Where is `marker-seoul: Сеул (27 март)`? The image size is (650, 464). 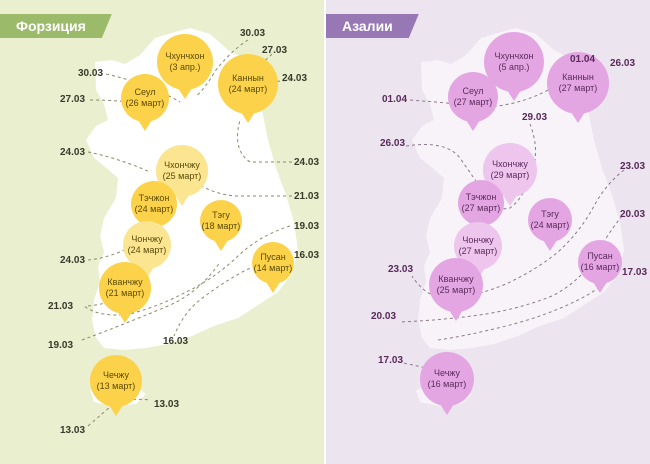 marker-seoul: Сеул (27 март) is located at coordinates (473, 101).